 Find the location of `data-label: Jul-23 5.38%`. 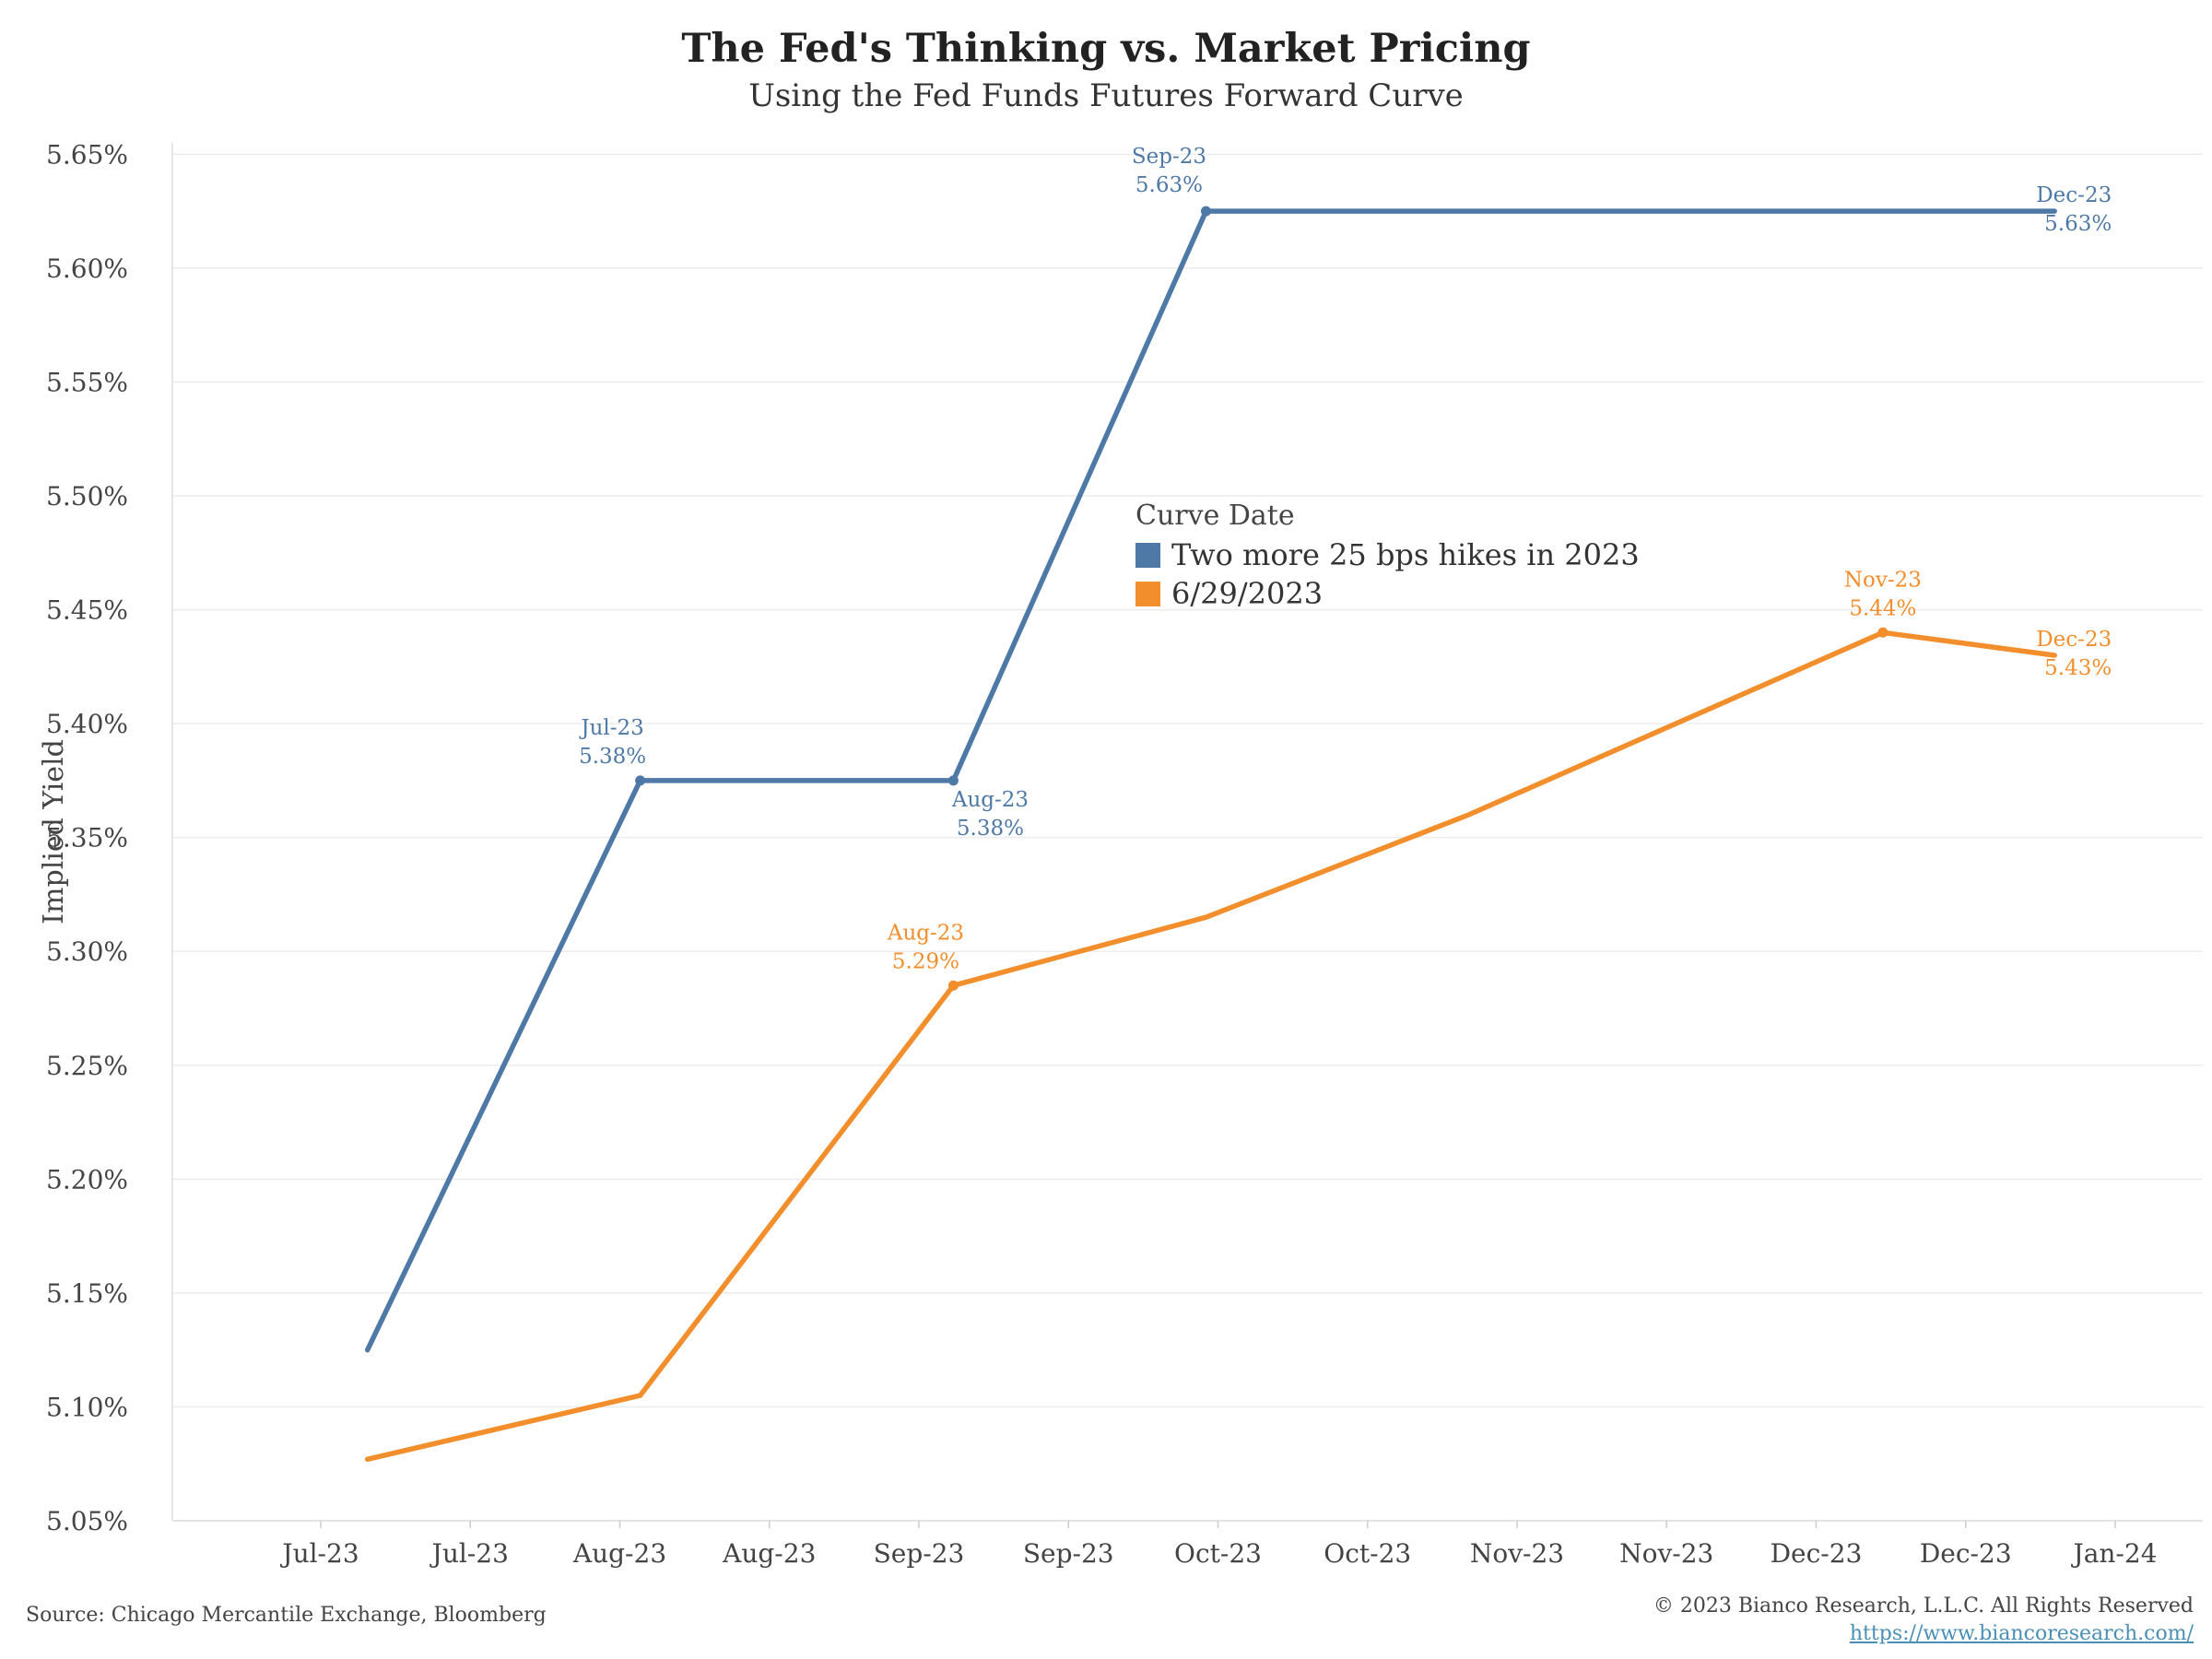

data-label: Jul-23 5.38% is located at coordinates (612, 742).